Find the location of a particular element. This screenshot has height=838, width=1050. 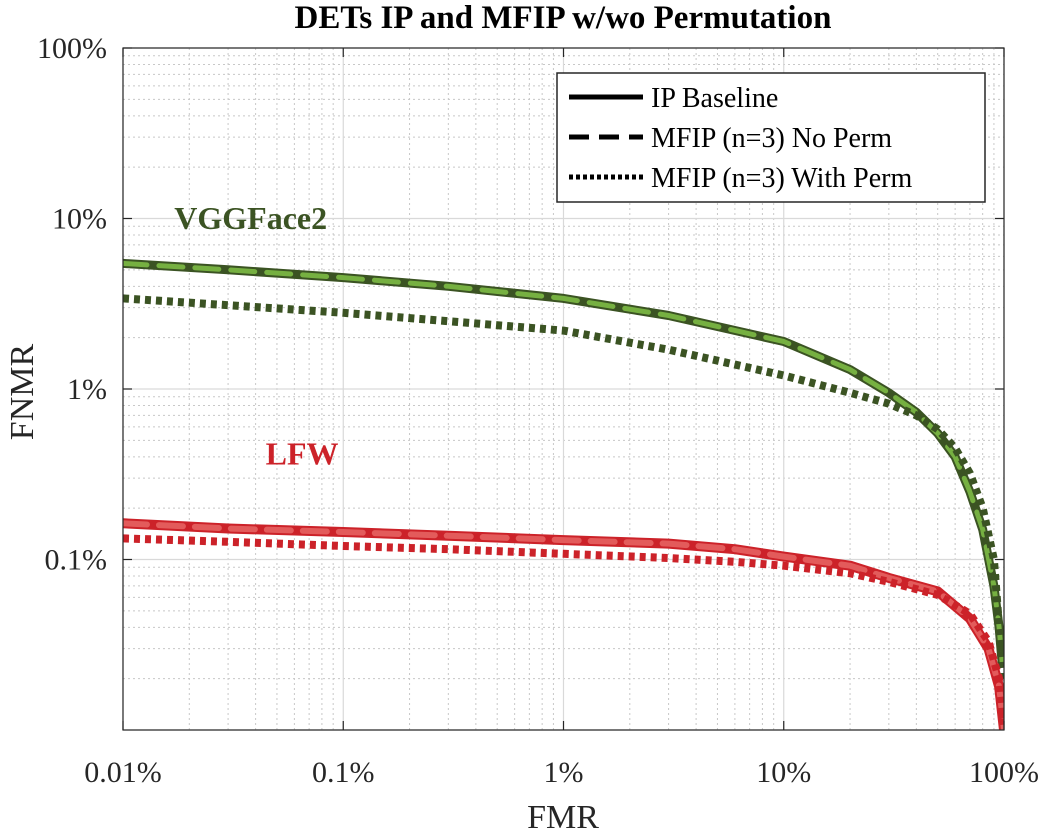

x-tick-label: 10% is located at coordinates (783, 772).